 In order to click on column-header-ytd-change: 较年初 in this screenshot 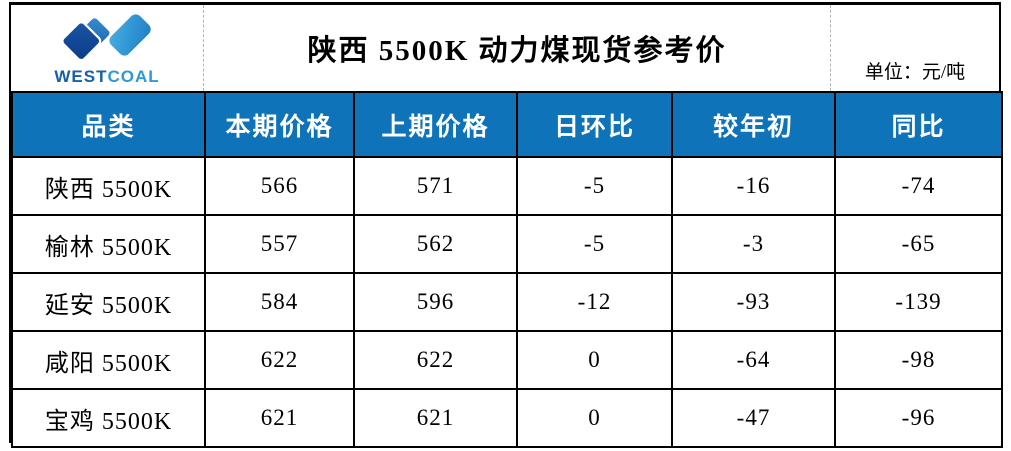, I will do `click(753, 124)`.